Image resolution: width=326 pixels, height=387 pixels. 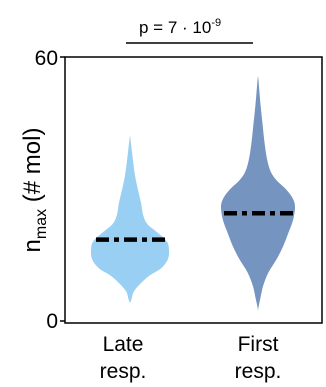 I want to click on y-tick-label-min: 0, so click(x=52, y=321).